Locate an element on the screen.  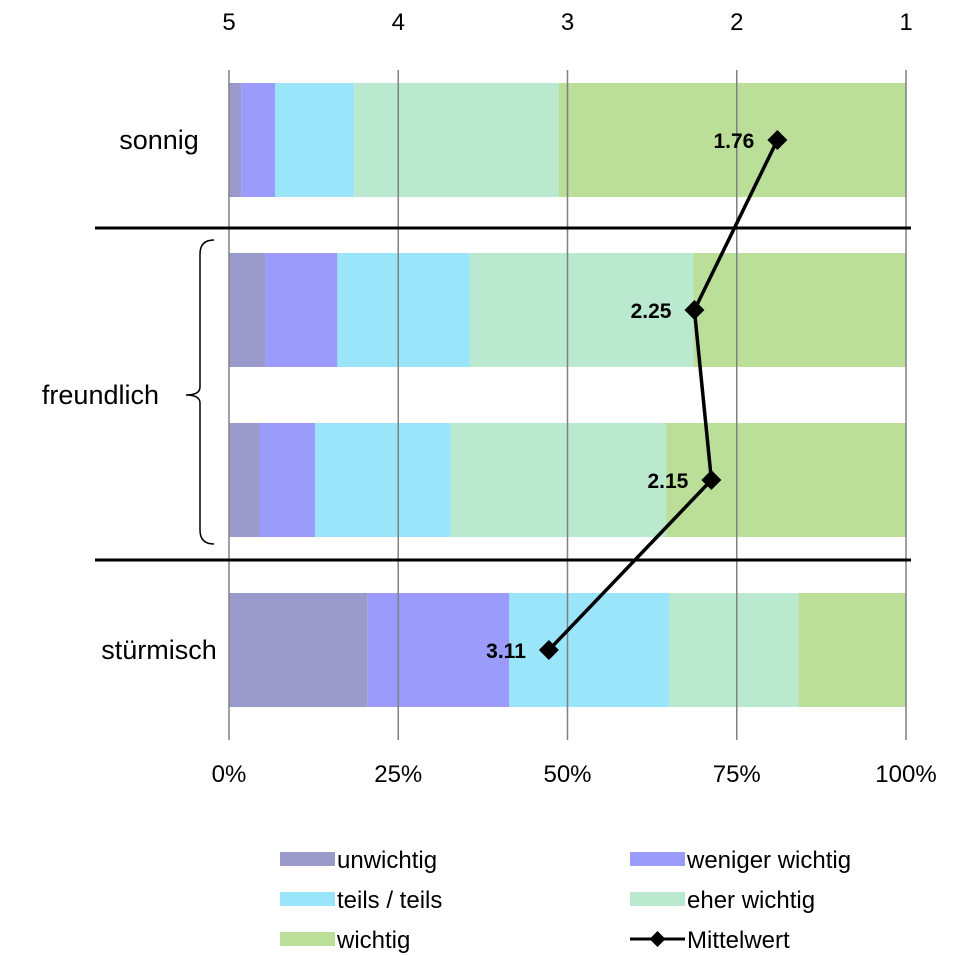
category-labels: sonnig freundlich stürmisch is located at coordinates (129, 395).